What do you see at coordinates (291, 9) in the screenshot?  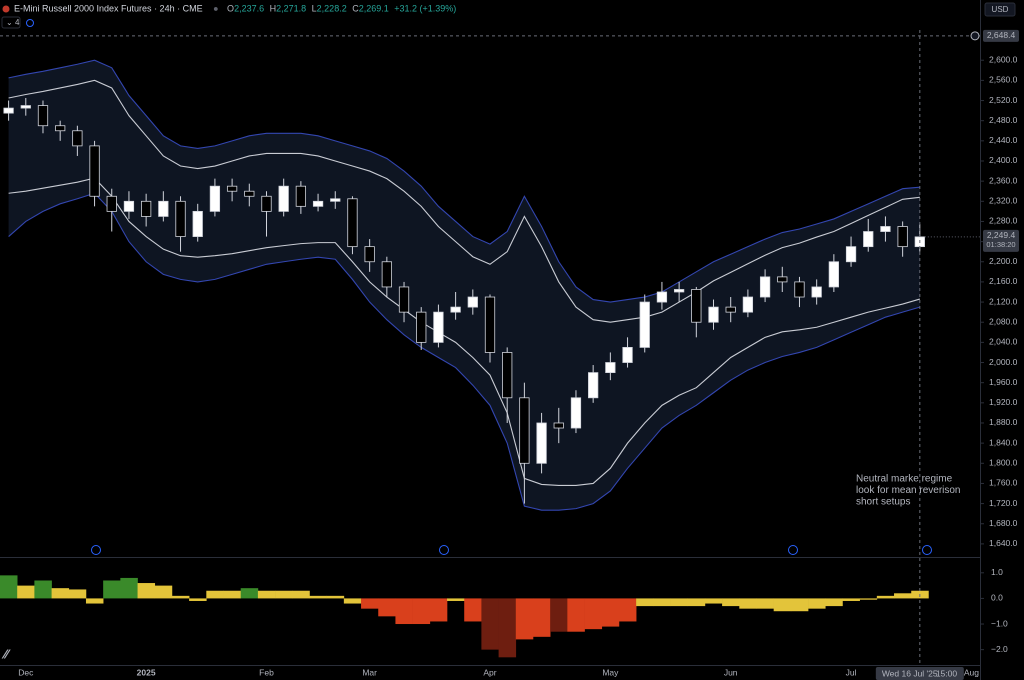 I see `h-value: 2,271.8` at bounding box center [291, 9].